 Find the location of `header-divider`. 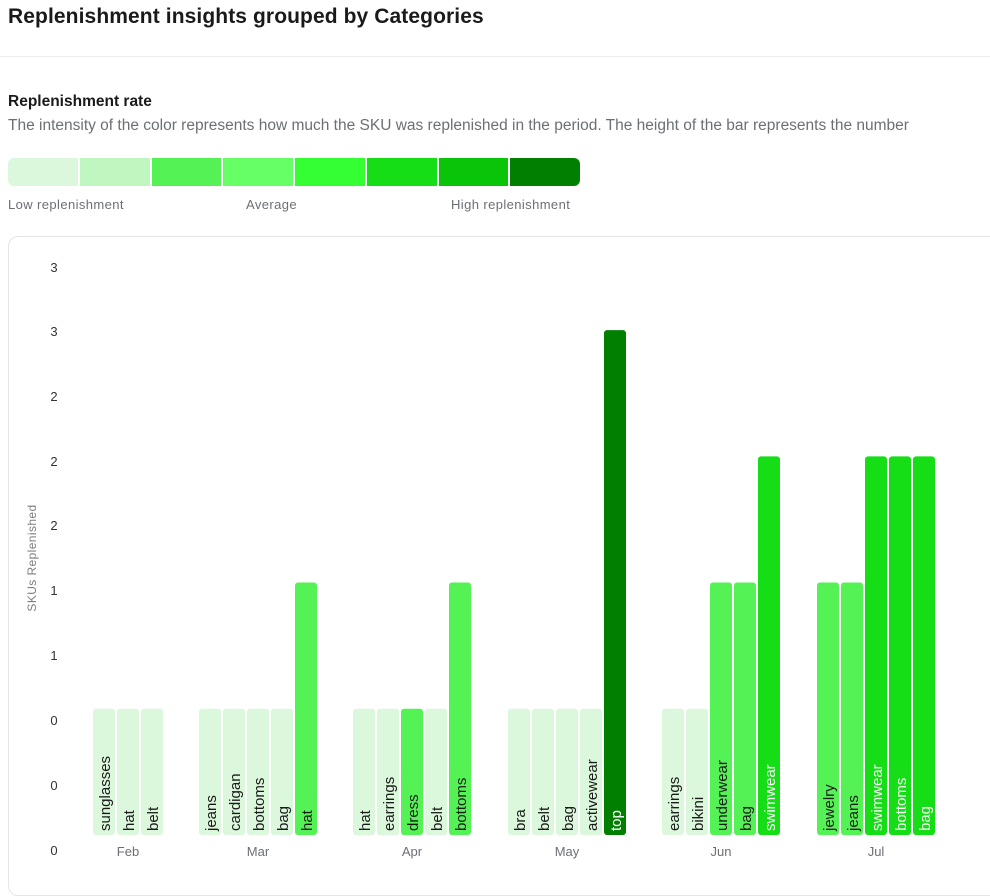

header-divider is located at coordinates (495, 56).